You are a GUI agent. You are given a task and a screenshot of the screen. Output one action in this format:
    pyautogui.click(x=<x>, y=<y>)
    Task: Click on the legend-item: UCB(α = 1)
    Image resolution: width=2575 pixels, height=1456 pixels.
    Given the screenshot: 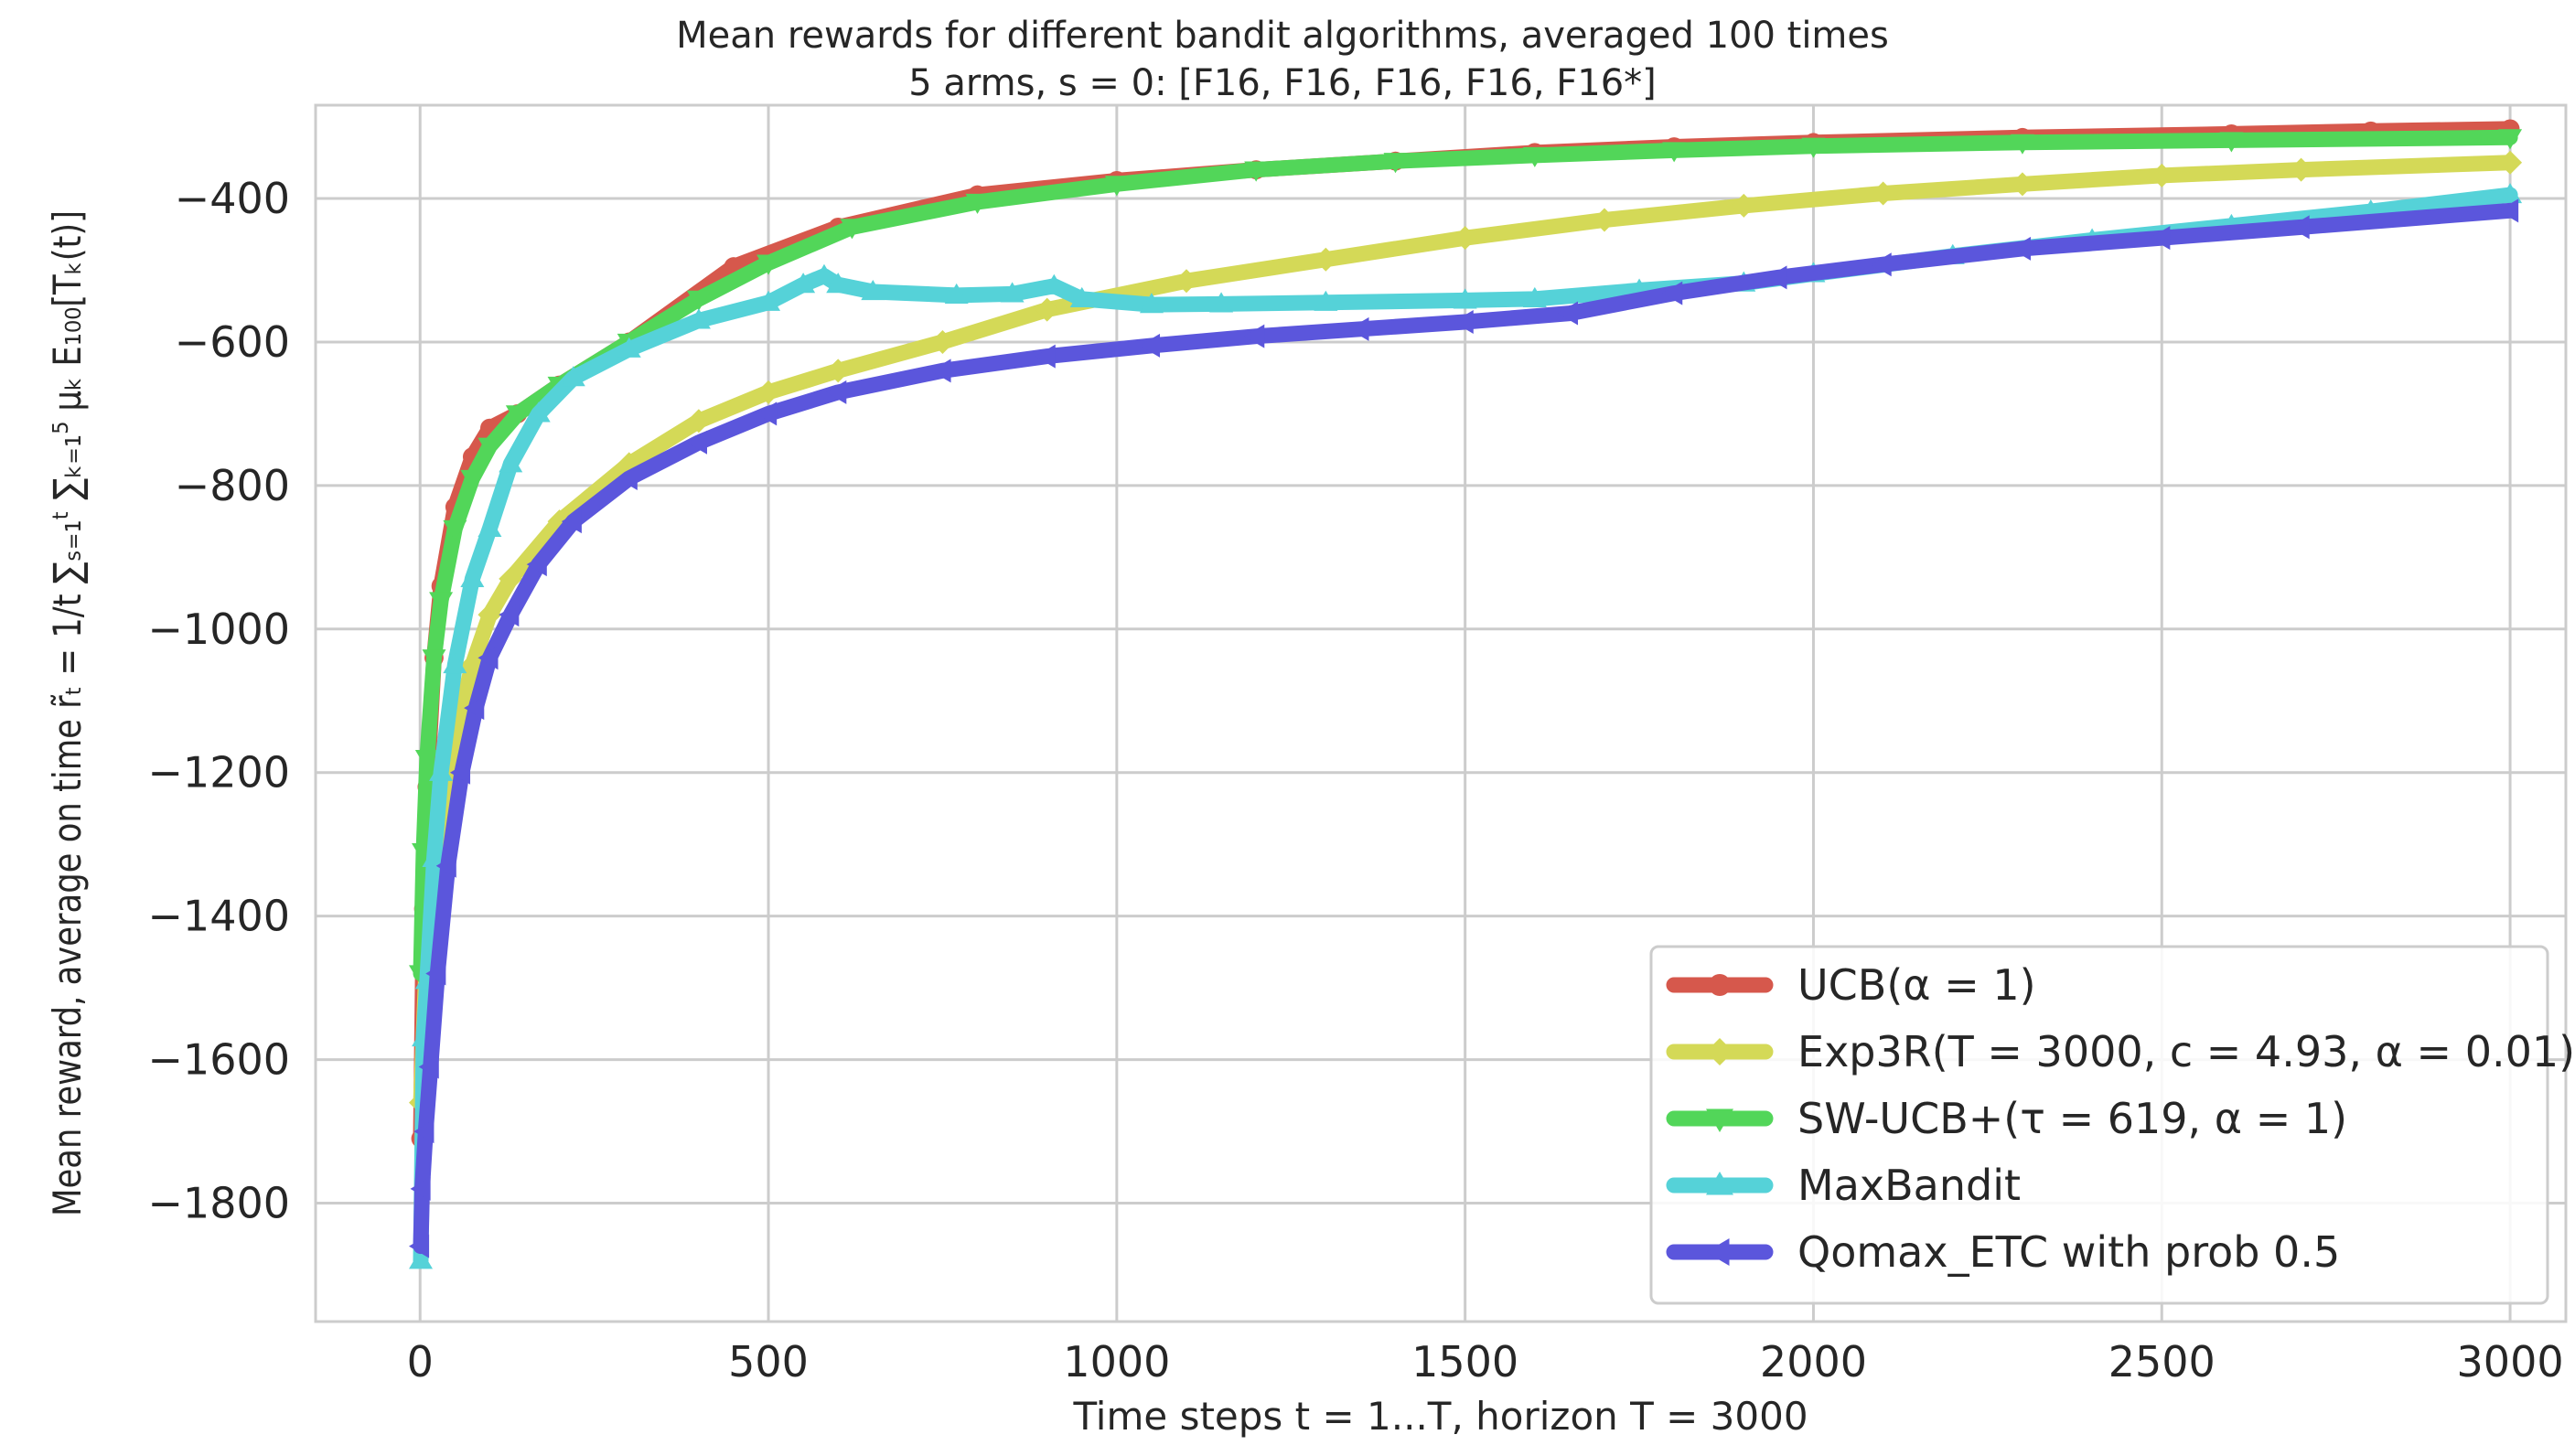 What is the action you would take?
    pyautogui.click(x=1851, y=985)
    